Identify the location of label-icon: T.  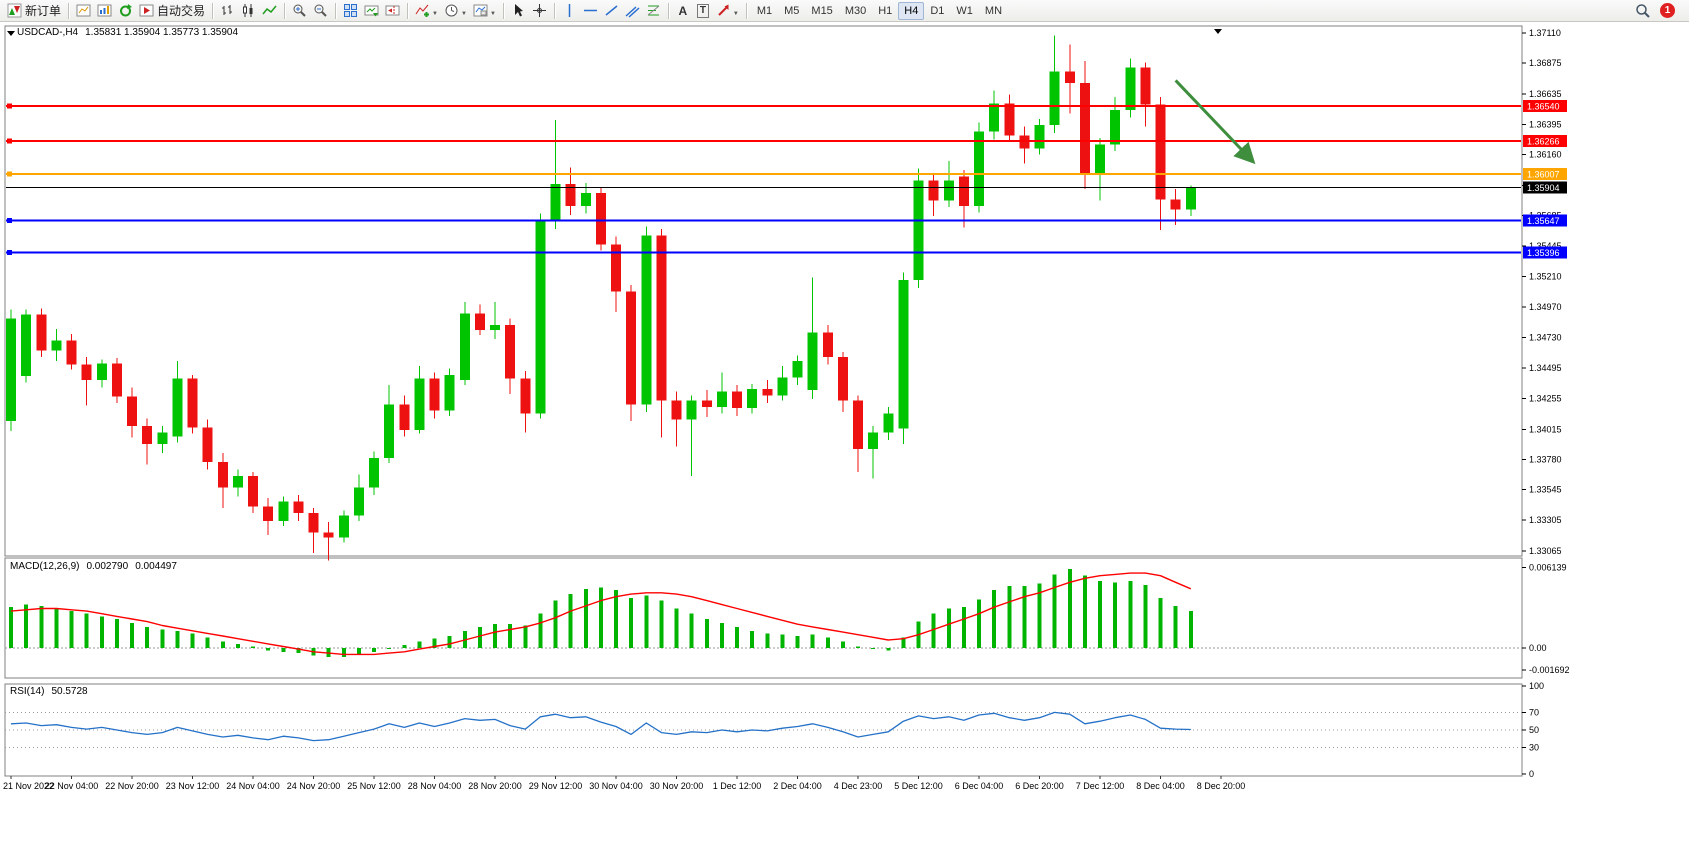
(702, 10).